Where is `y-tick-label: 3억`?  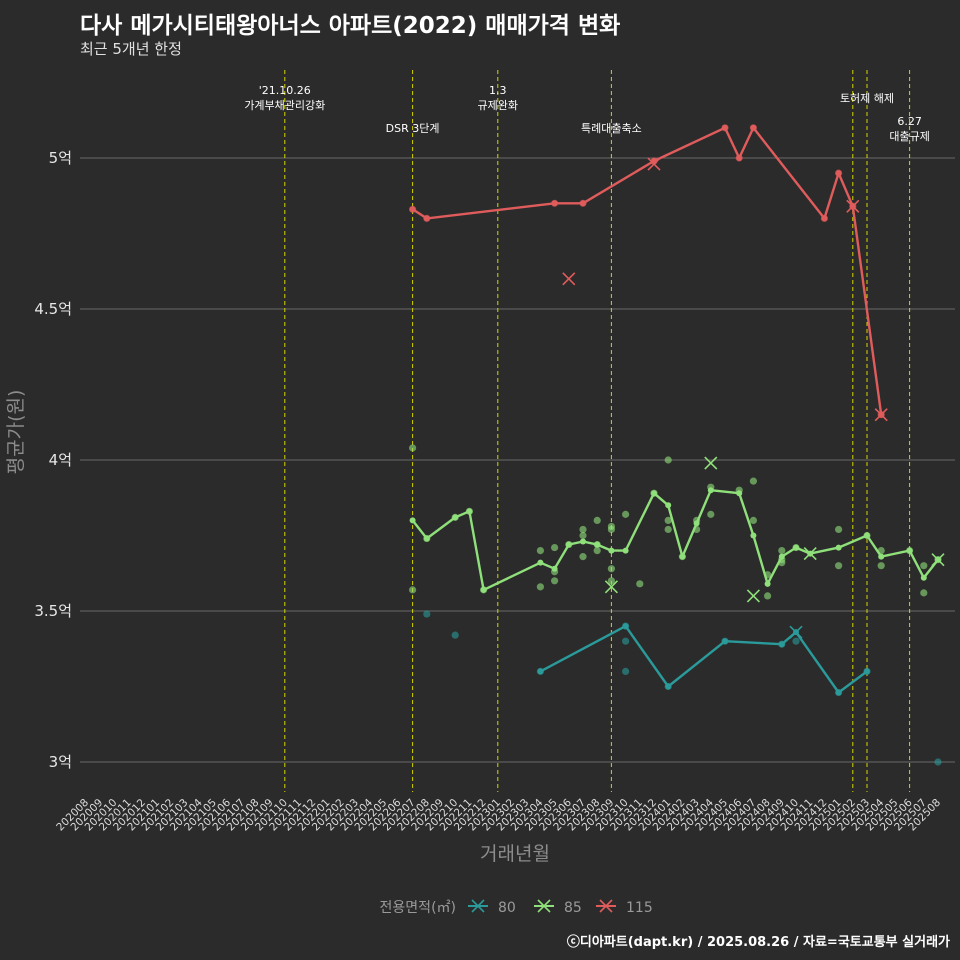 y-tick-label: 3억 is located at coordinates (60, 762).